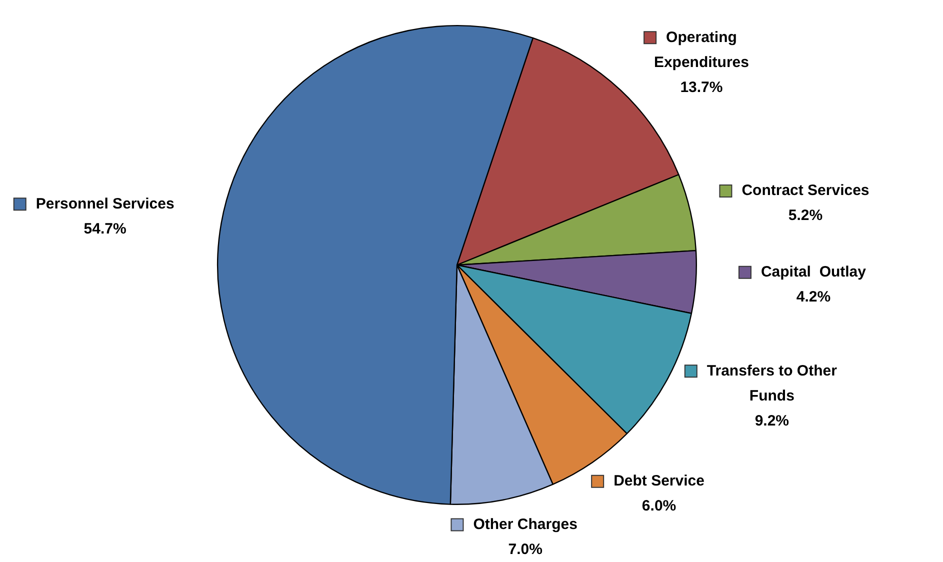  What do you see at coordinates (701, 49) in the screenshot?
I see `legend-label: Operating Expenditures` at bounding box center [701, 49].